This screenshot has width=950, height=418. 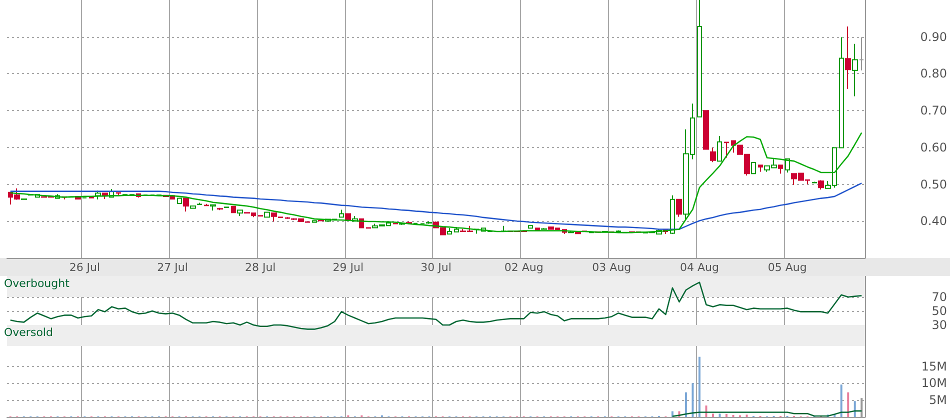 I want to click on x-tick-label: 02 Aug, so click(x=524, y=267).